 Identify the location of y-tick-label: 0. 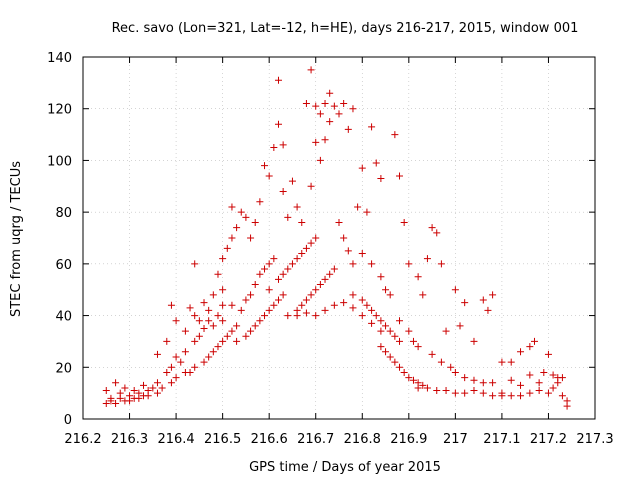
(68, 420).